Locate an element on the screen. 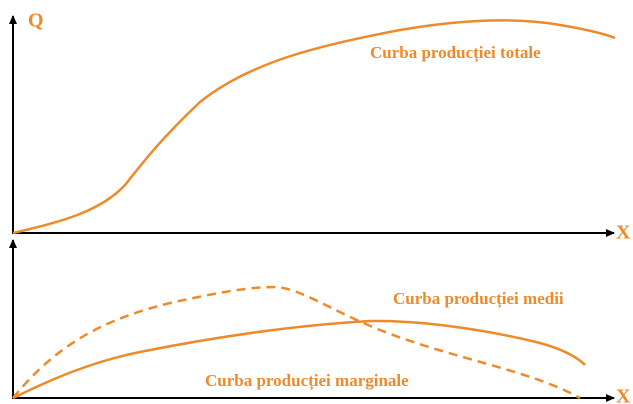  x-axis-label: X is located at coordinates (623, 233).